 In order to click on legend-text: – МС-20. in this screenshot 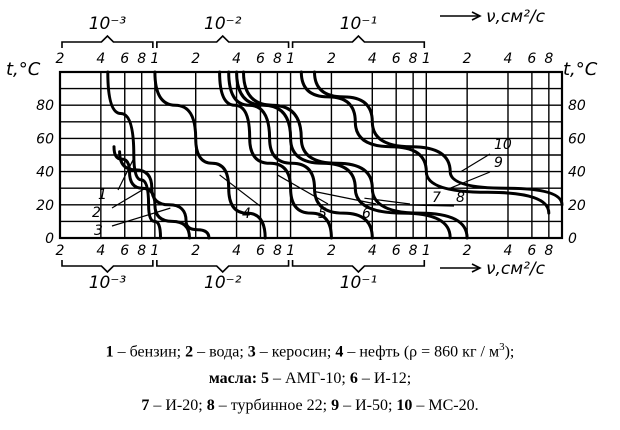, I will do `click(445, 406)`.